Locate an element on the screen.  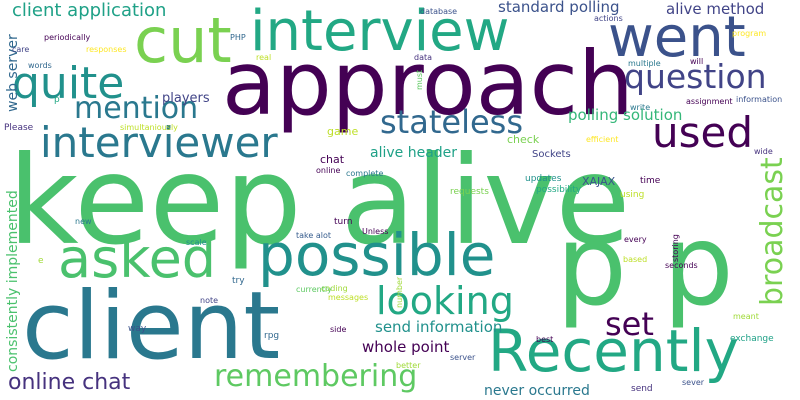
word-mention: mention is located at coordinates (136, 108).